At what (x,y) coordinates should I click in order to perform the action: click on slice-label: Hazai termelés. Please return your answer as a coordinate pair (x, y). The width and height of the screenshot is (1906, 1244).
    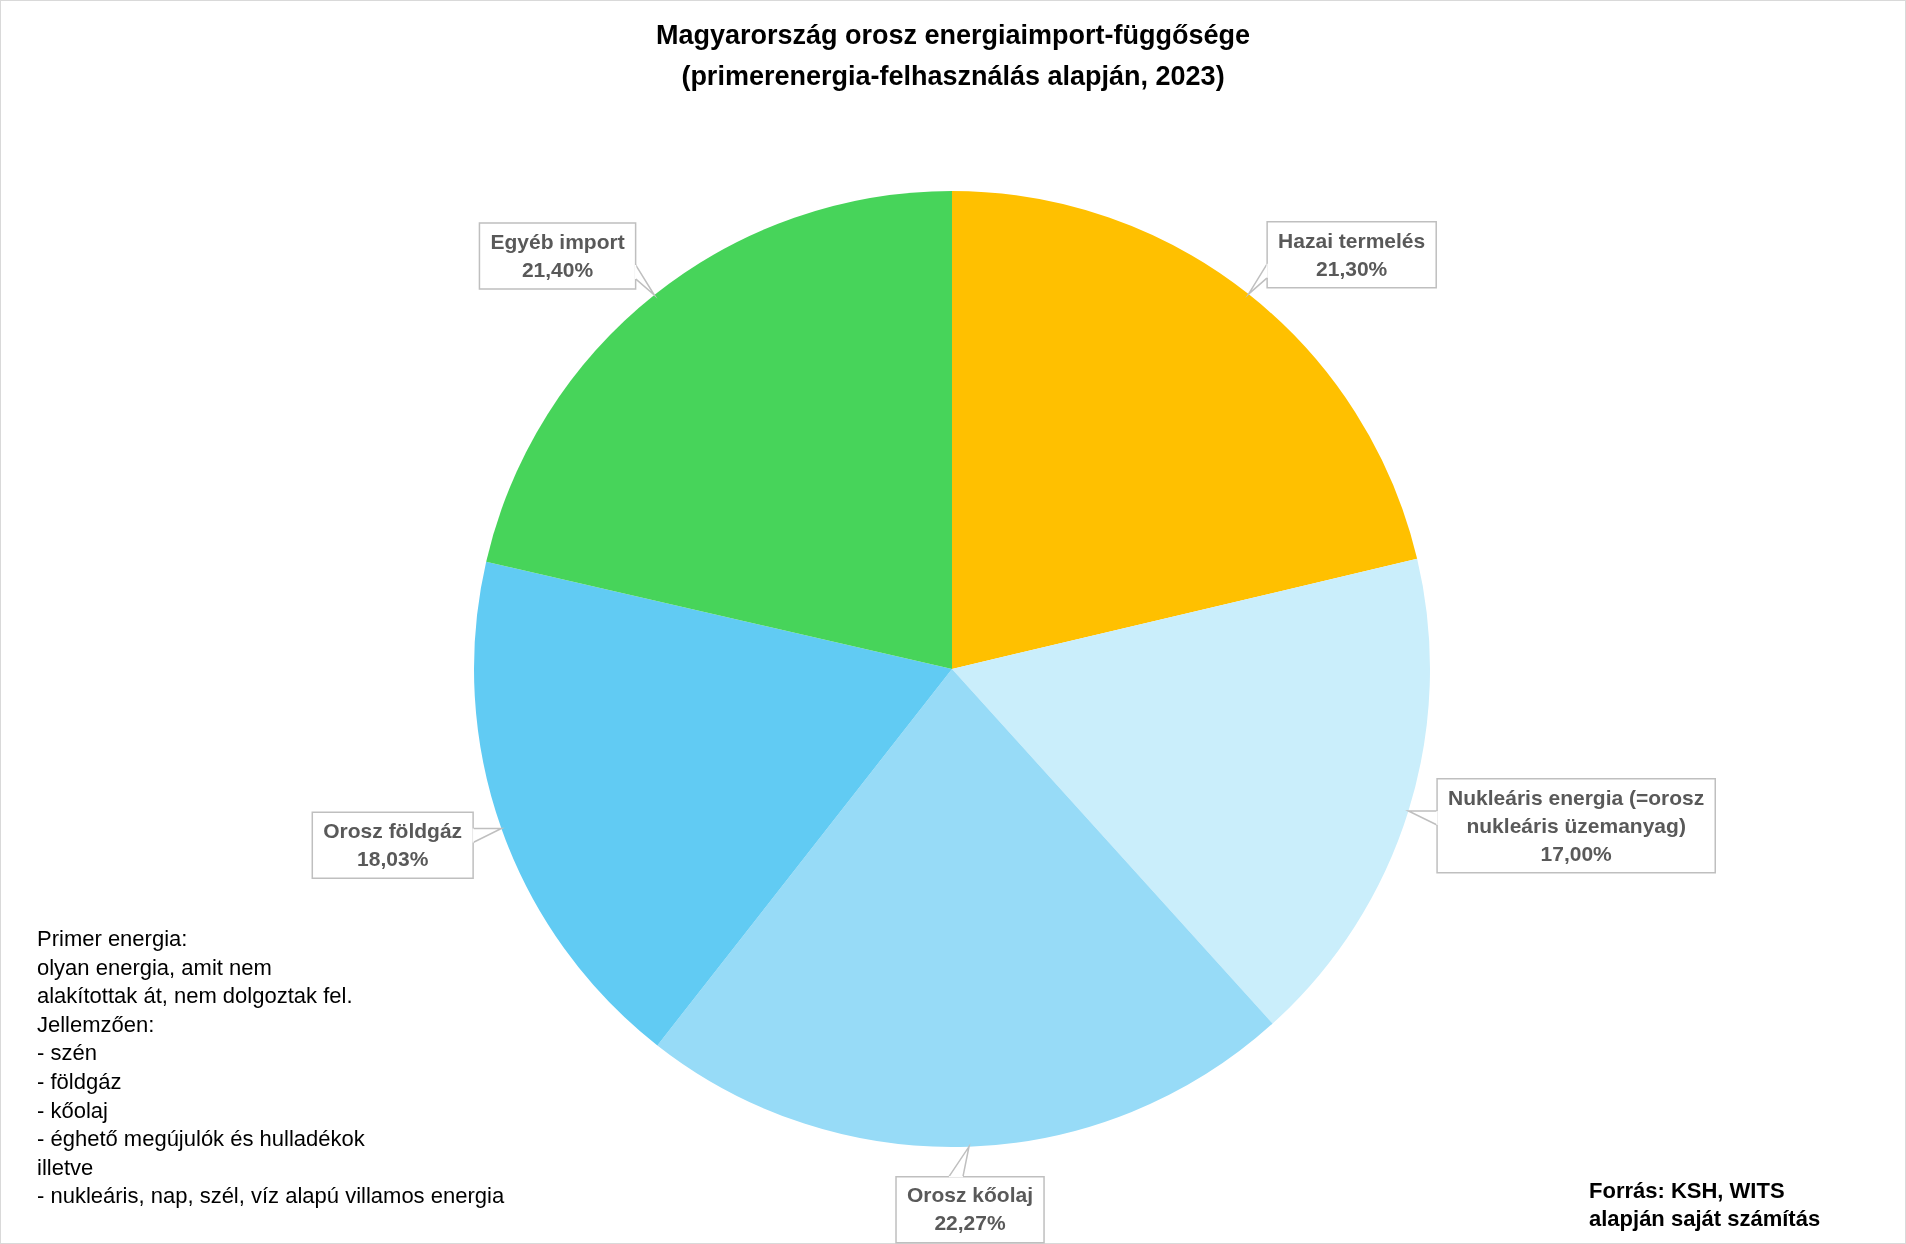
    Looking at the image, I should click on (1352, 240).